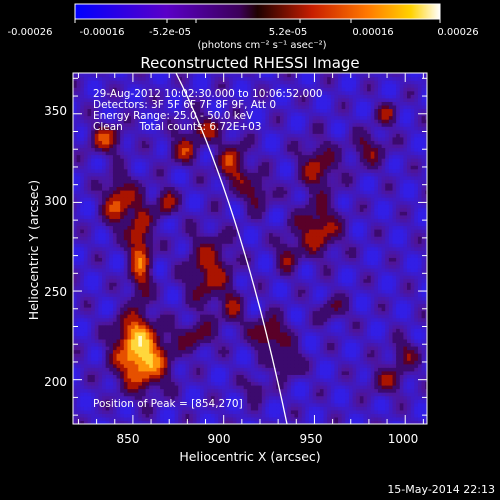 The image size is (500, 500). Describe the element at coordinates (457, 32) in the screenshot. I see `colorbar-tick-label-6: 0.00026` at that location.